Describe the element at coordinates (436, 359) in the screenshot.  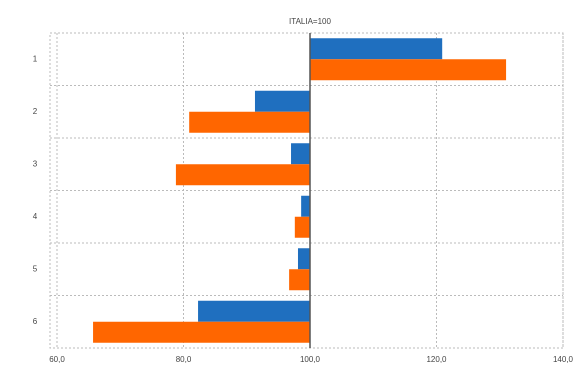
I see `x-tick-label: 120,0` at that location.